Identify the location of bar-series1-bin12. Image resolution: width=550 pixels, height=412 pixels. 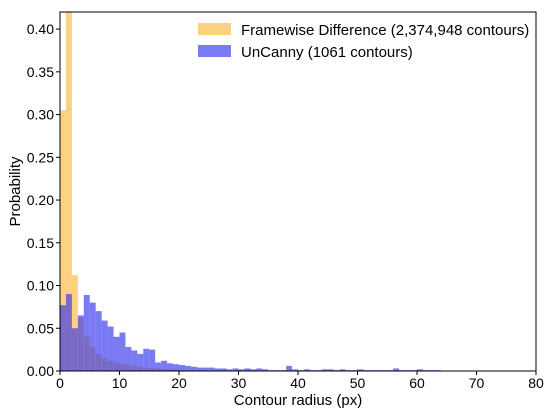
(134, 360).